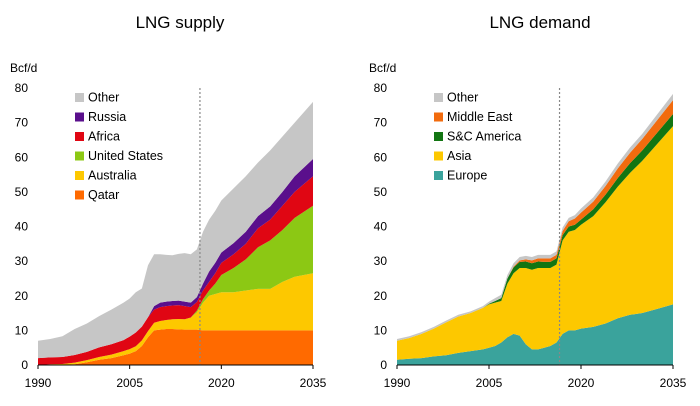 The height and width of the screenshot is (406, 700). Describe the element at coordinates (484, 137) in the screenshot. I see `legend-label-s-c-america: S&C America` at that location.